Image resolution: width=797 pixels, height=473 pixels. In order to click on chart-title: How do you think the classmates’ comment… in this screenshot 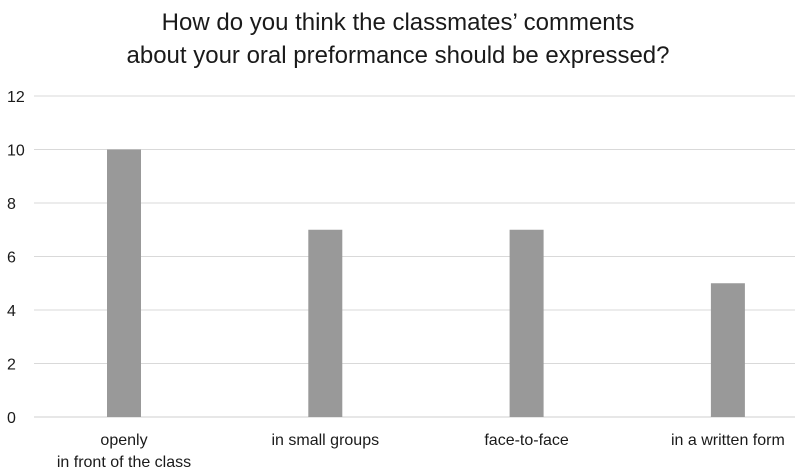, I will do `click(398, 39)`.